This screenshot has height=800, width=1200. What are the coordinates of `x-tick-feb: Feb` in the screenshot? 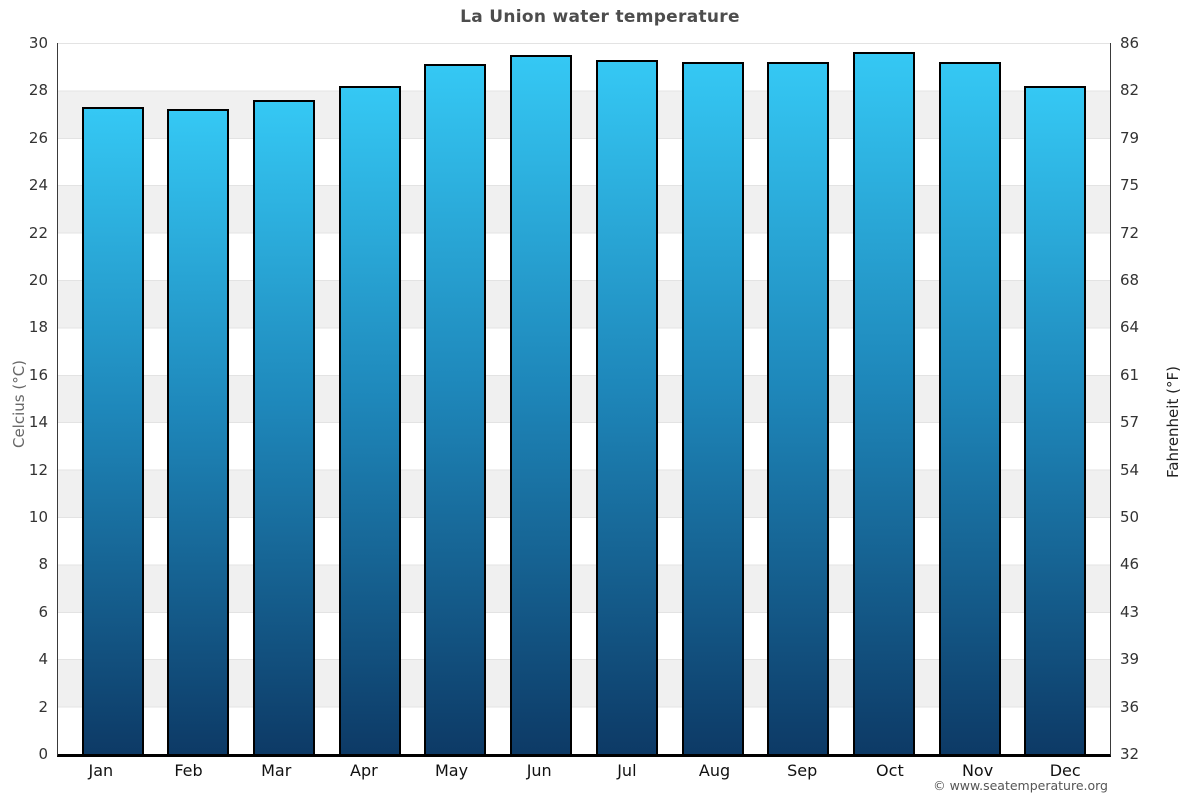 It's located at (188, 770).